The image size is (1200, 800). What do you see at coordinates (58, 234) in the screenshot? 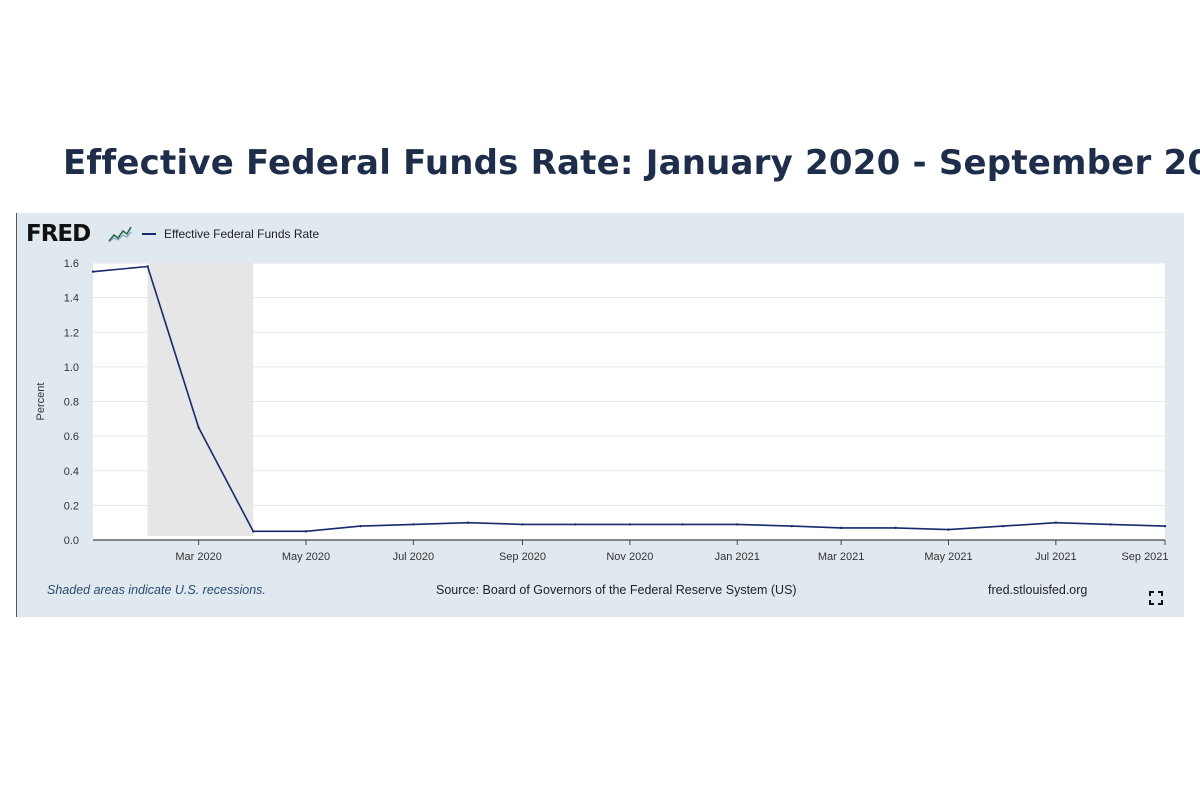
I see `fred-logo: FRED` at bounding box center [58, 234].